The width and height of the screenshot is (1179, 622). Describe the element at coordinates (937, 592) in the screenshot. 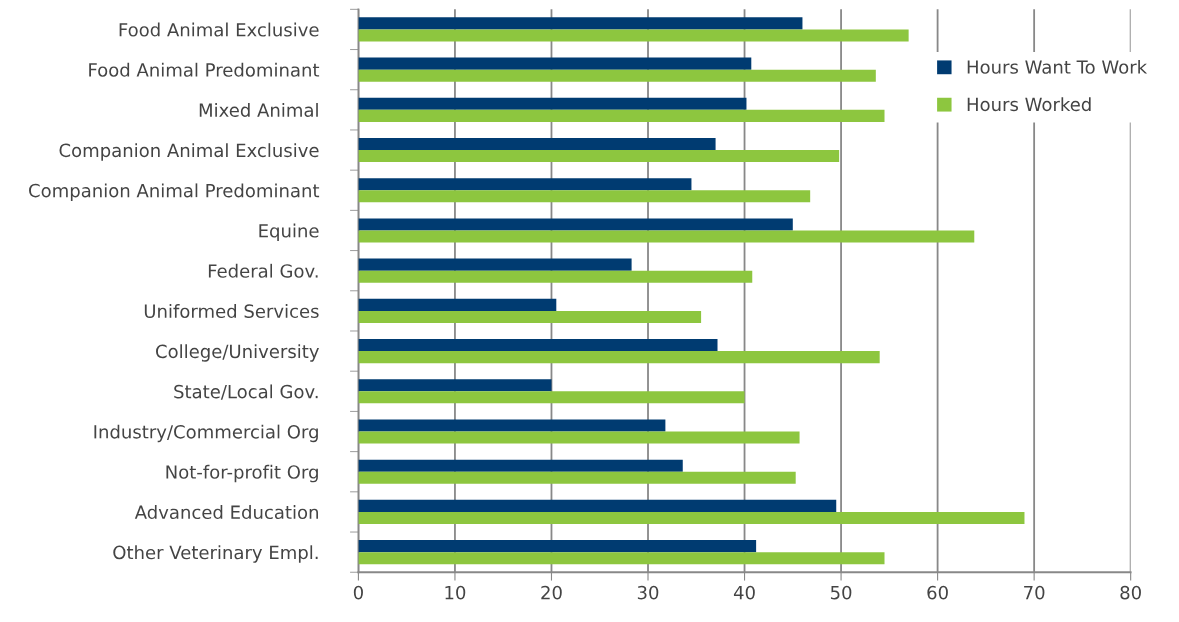

I see `x-tick-label: 60` at that location.